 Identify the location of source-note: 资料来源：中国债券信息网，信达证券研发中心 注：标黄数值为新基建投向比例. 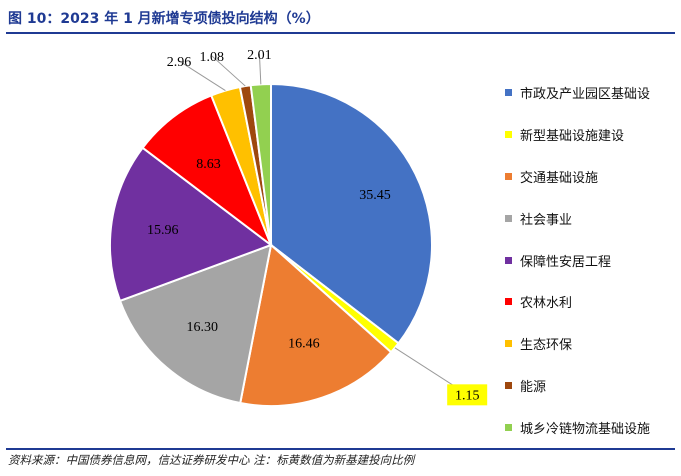
(211, 460).